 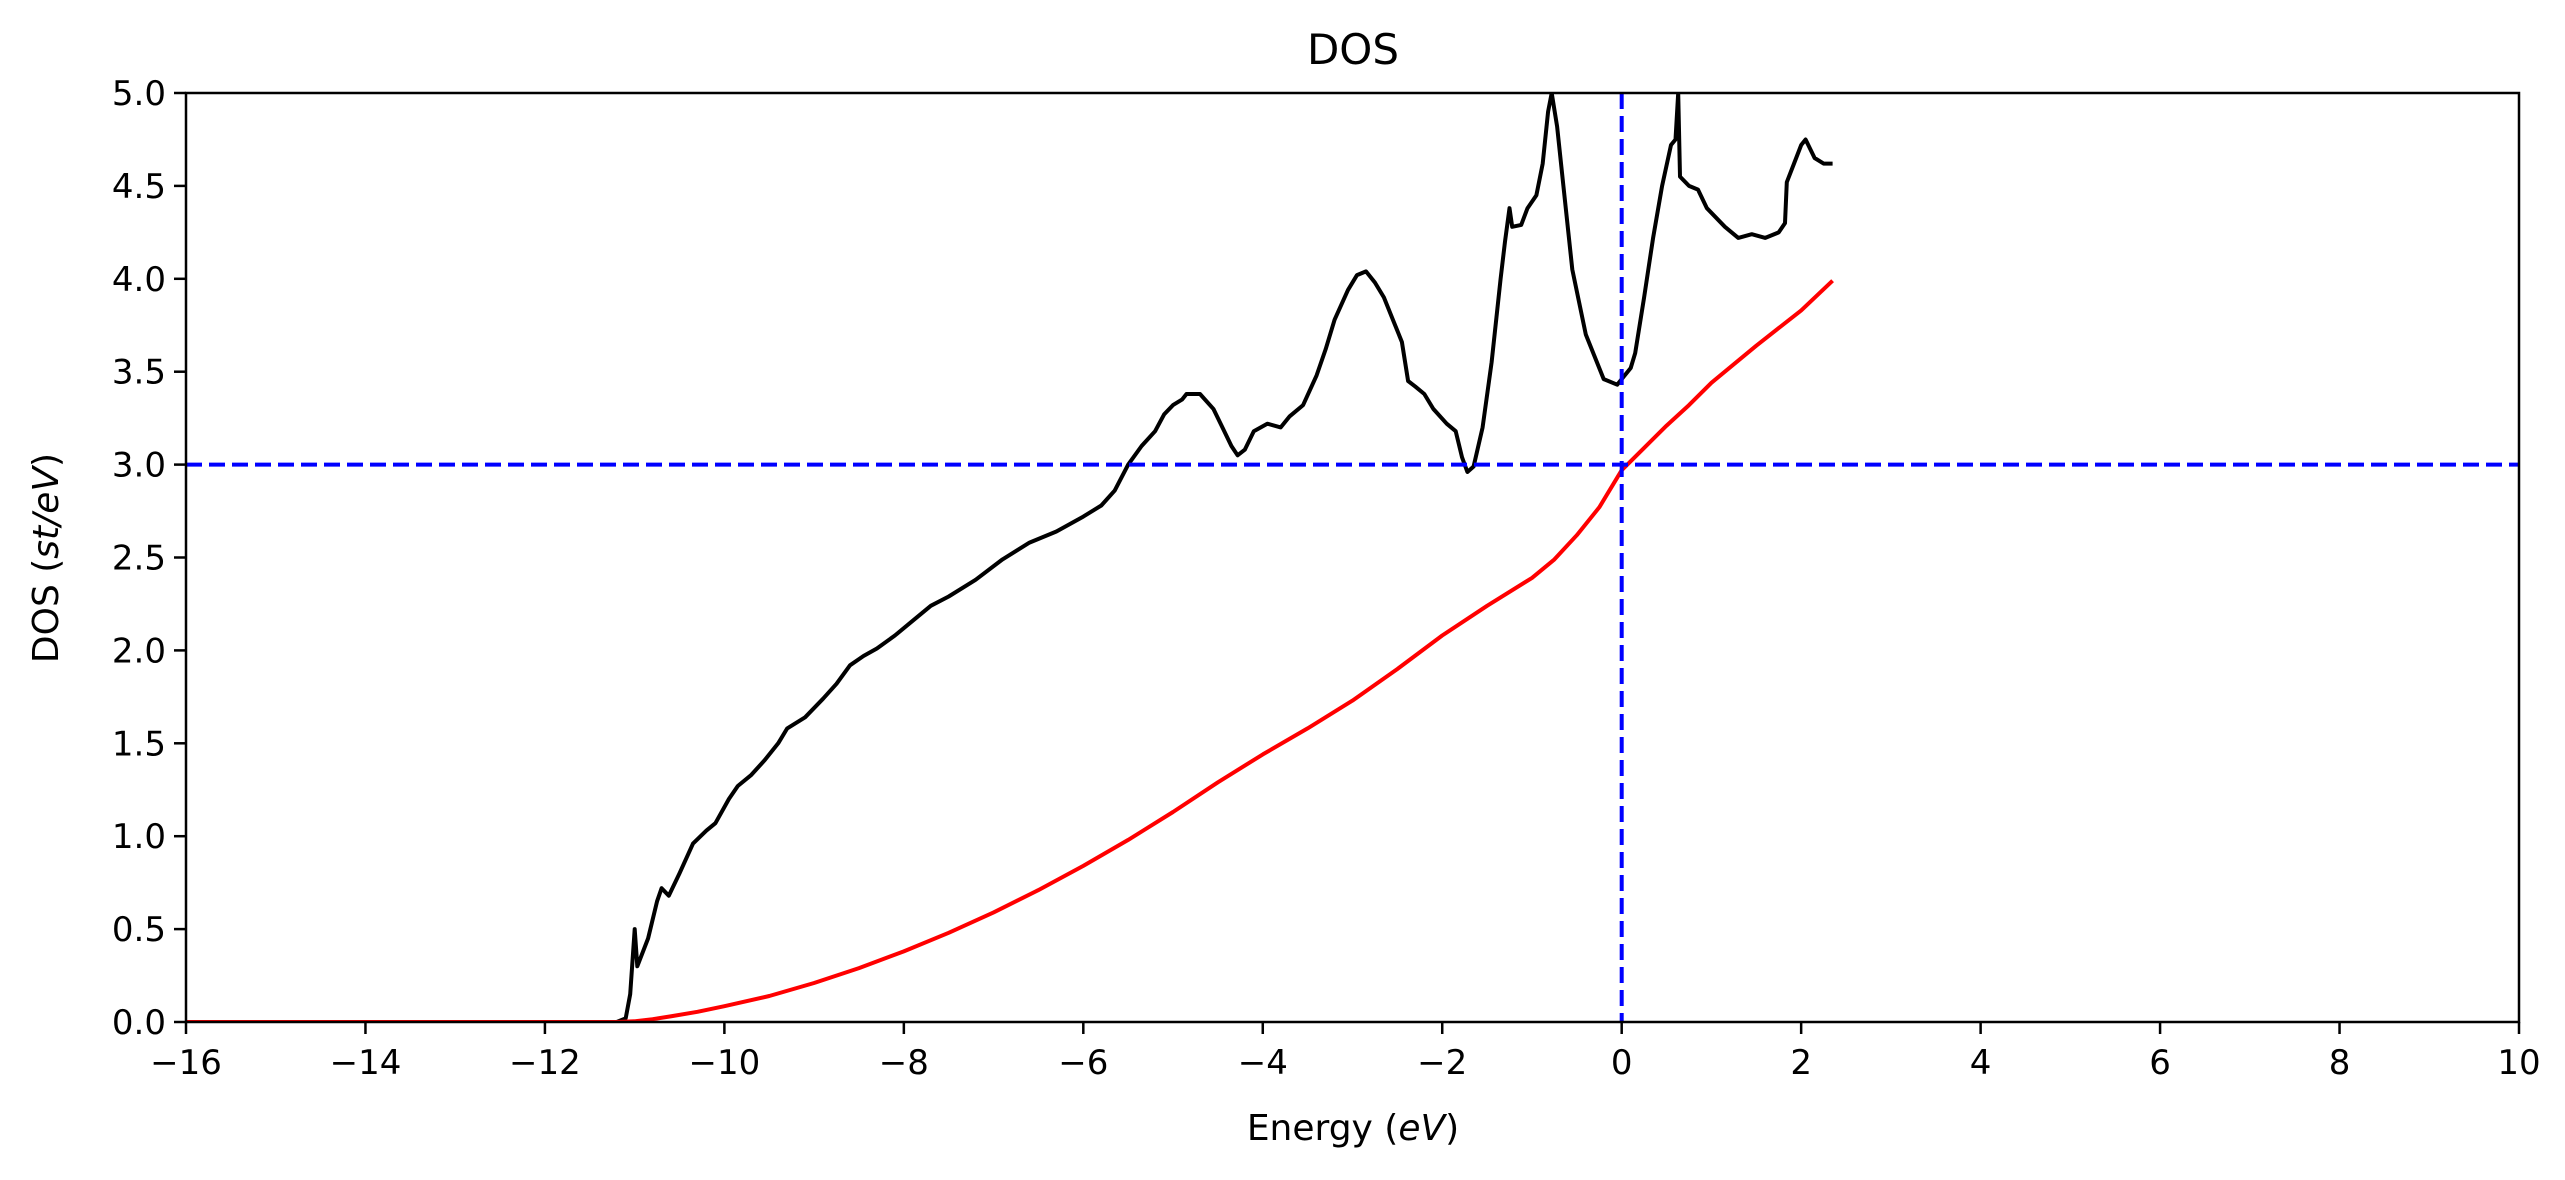 What do you see at coordinates (139, 373) in the screenshot?
I see `y-tick-label: 3.5` at bounding box center [139, 373].